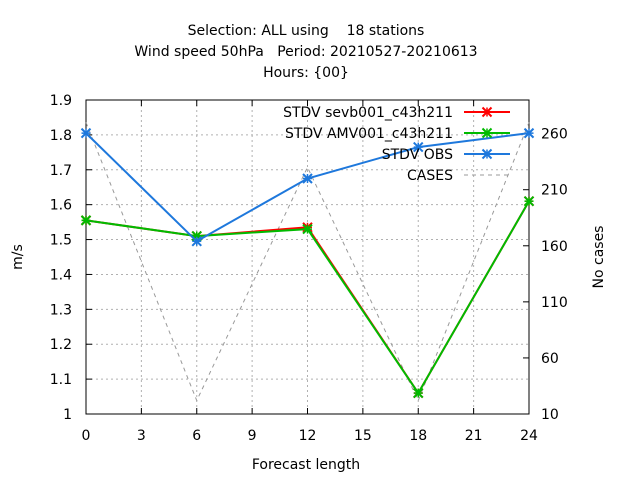  What do you see at coordinates (61, 136) in the screenshot?
I see `y-tick-label: 1.8` at bounding box center [61, 136].